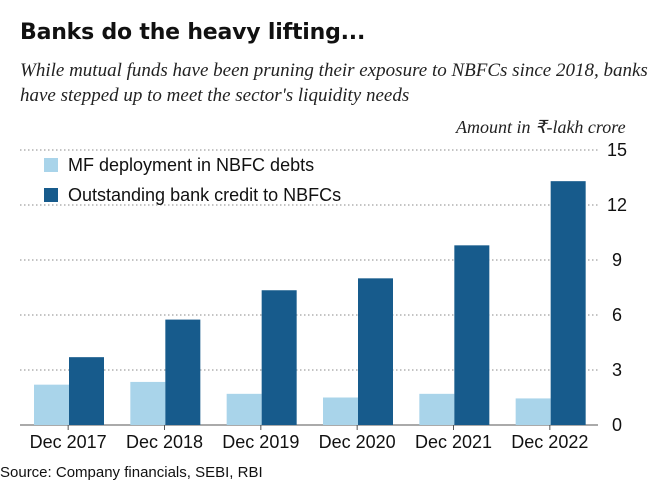 Image resolution: width=660 pixels, height=488 pixels. What do you see at coordinates (549, 442) in the screenshot?
I see `x-tick-label: Dec 2022` at bounding box center [549, 442].